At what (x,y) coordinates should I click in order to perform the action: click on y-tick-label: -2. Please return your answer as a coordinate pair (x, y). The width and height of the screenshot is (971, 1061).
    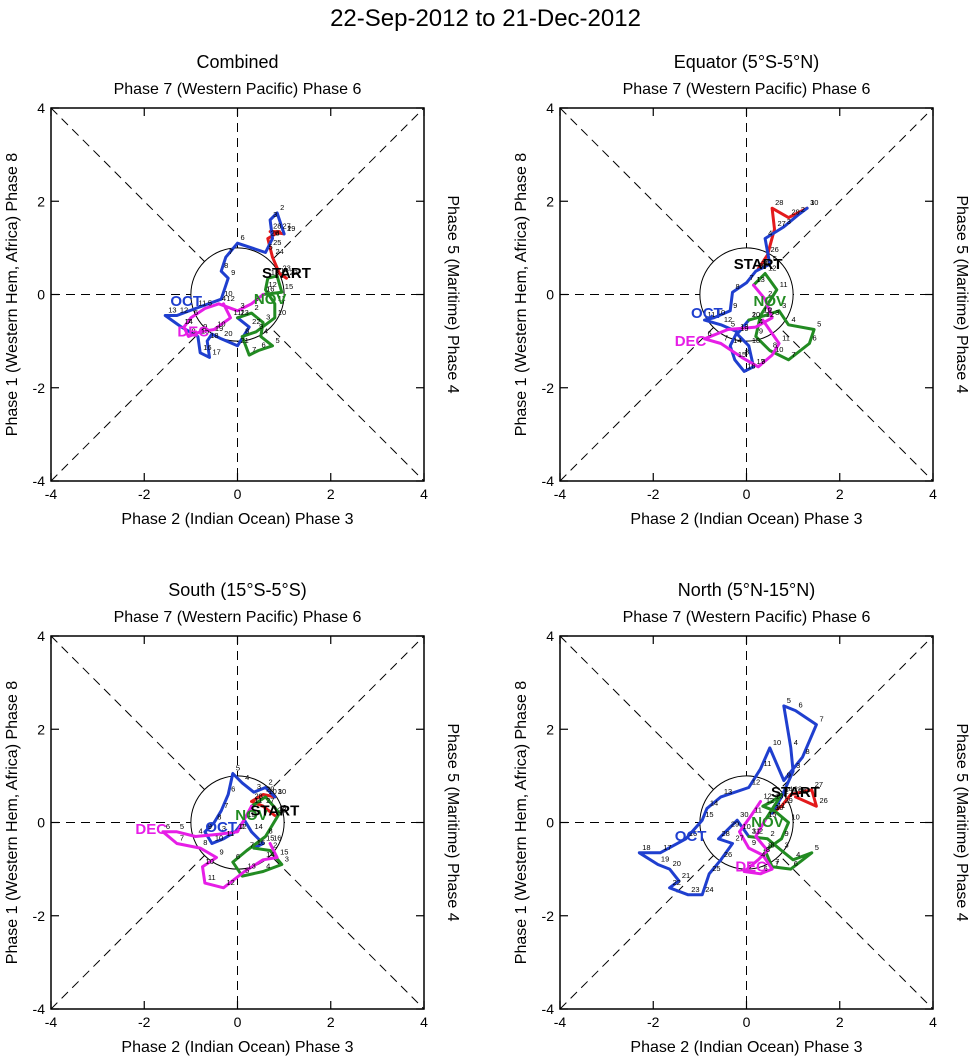
    Looking at the image, I should click on (548, 388).